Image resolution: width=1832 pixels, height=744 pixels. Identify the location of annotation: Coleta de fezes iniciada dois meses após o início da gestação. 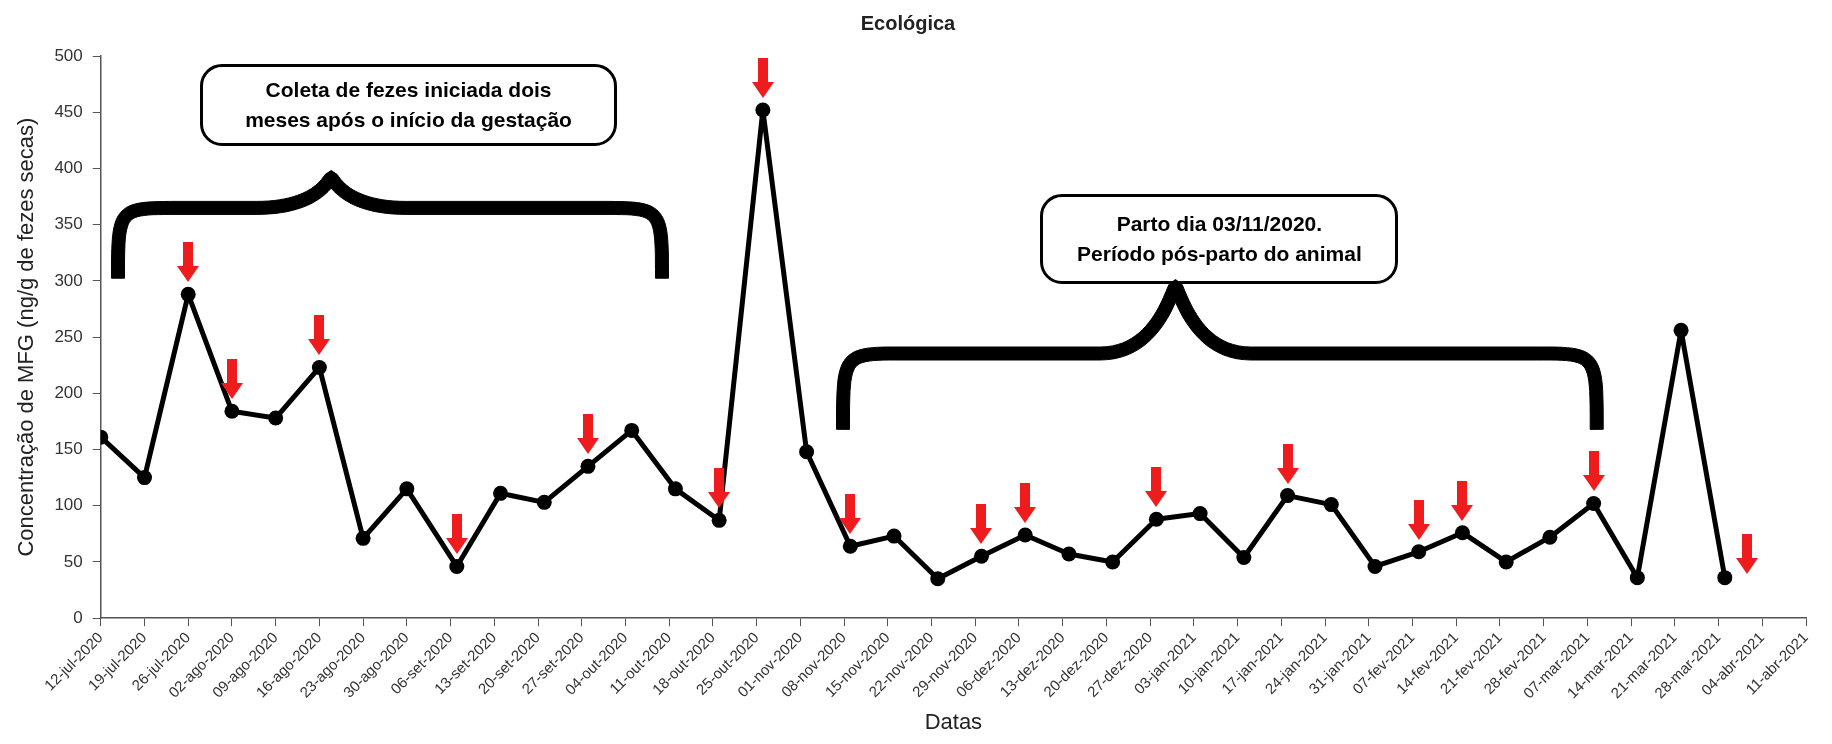
(408, 105).